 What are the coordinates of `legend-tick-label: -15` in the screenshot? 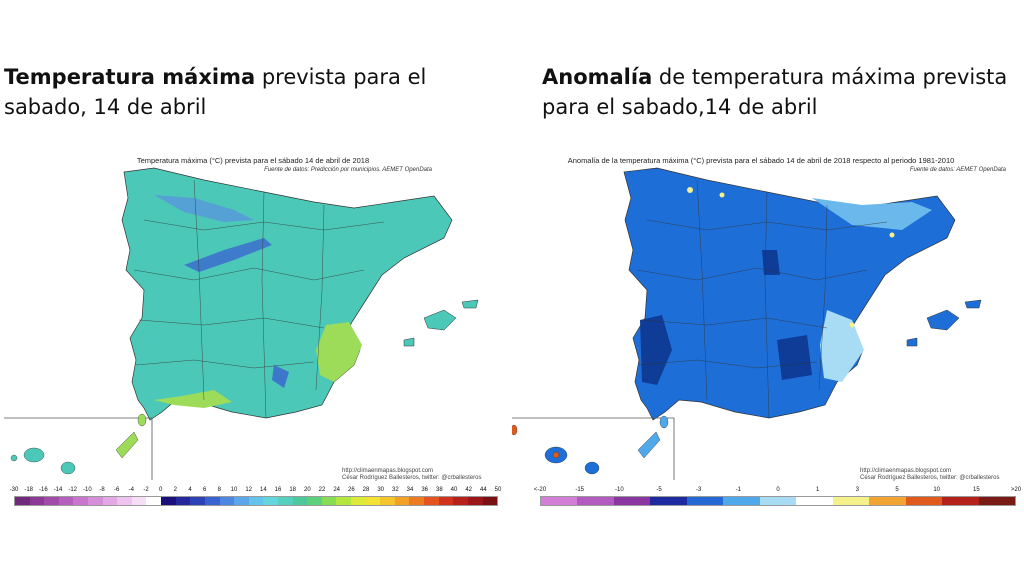 It's located at (579, 490).